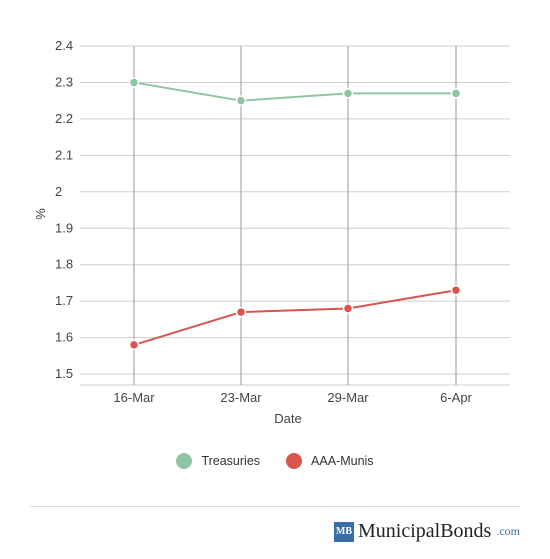 Image resolution: width=550 pixels, height=559 pixels. What do you see at coordinates (275, 461) in the screenshot?
I see `legend: Treasuries AAA-Munis` at bounding box center [275, 461].